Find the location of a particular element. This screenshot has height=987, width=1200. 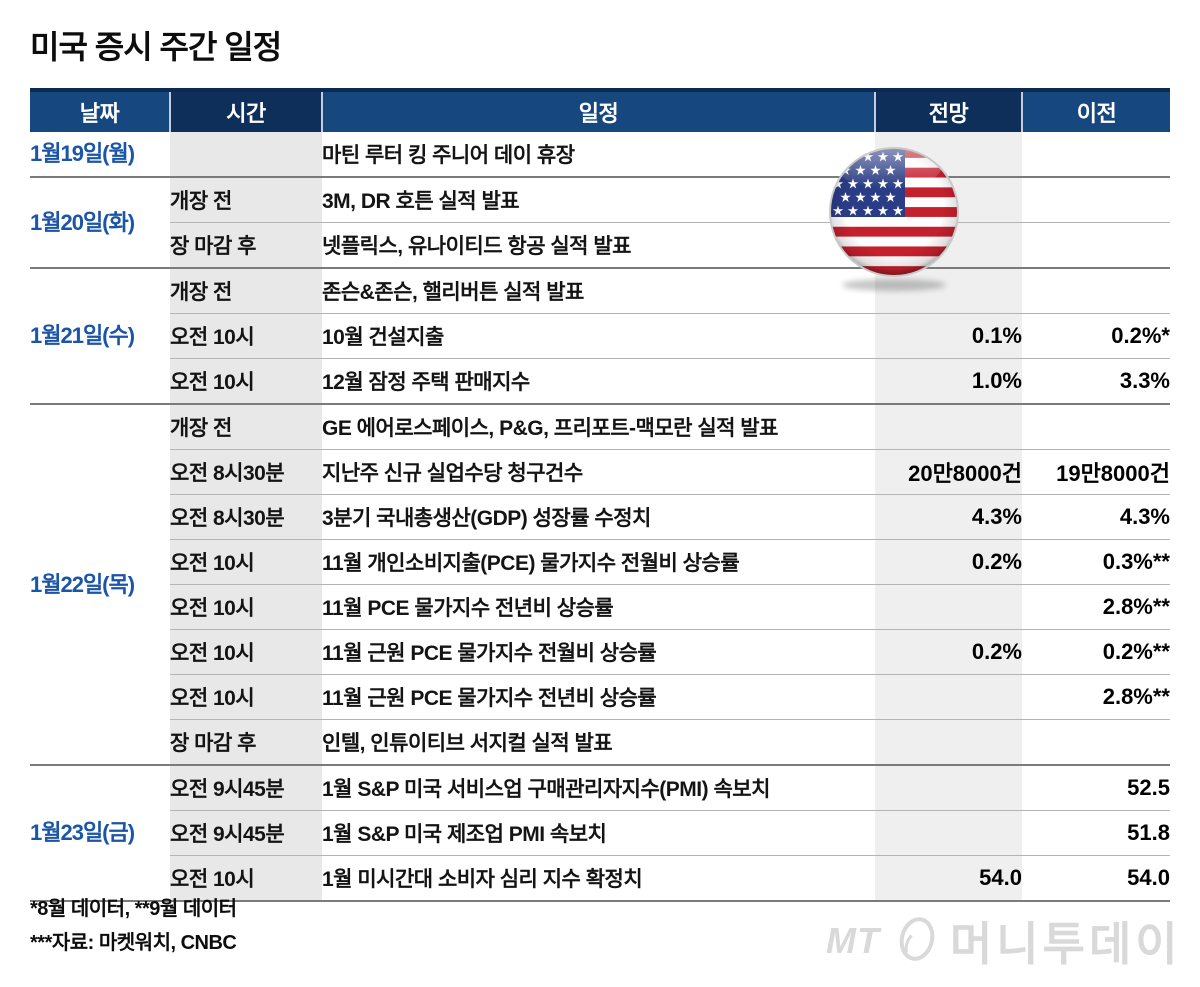

table-row: 1월19일(월) 마틴 루터 킹 주니어 데이 휴장 is located at coordinates (600, 154).